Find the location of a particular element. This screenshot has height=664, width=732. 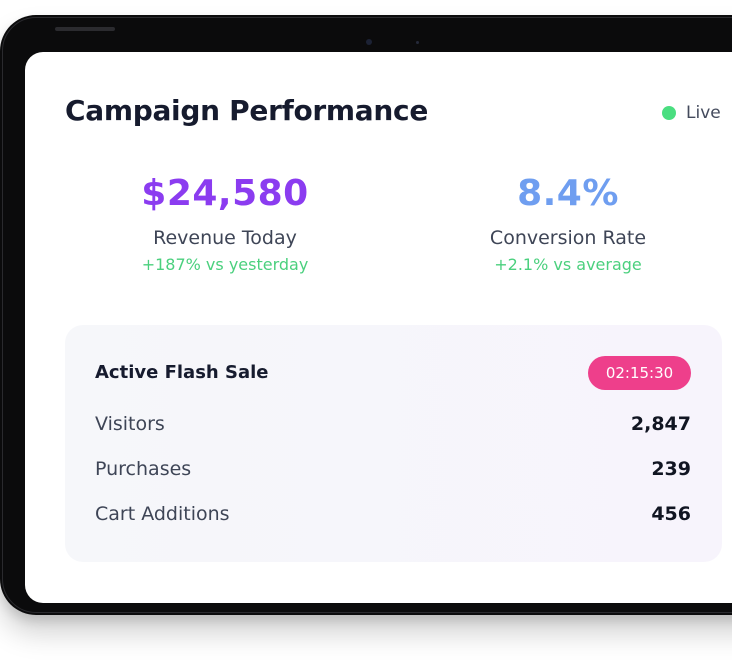

stat-label: Visitors is located at coordinates (130, 424).